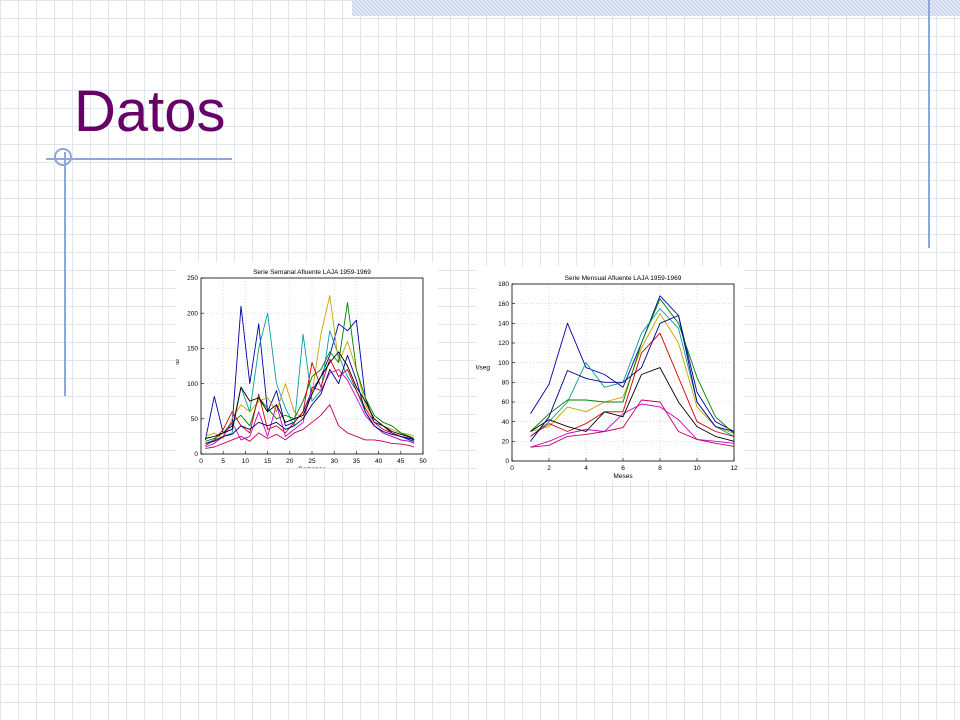 Image resolution: width=960 pixels, height=720 pixels. What do you see at coordinates (656, 8) in the screenshot?
I see `header-band` at bounding box center [656, 8].